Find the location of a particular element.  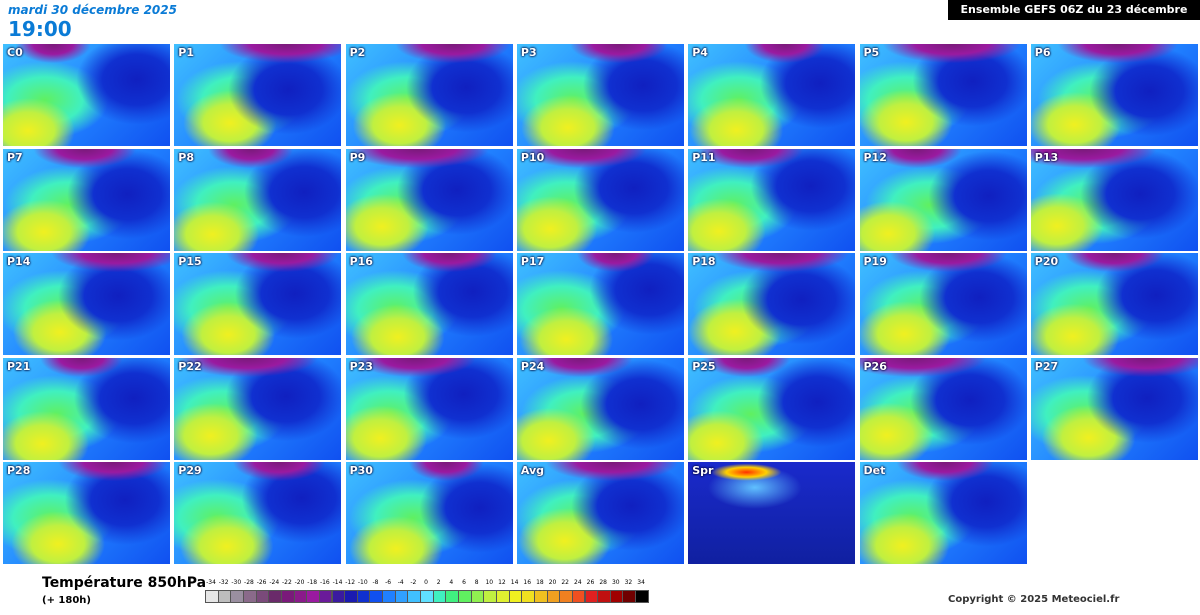

map-panel: P24 is located at coordinates (600, 408).